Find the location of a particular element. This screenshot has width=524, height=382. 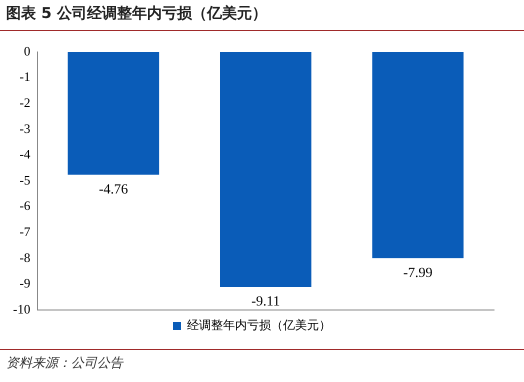

y-tick-label: -4 is located at coordinates (25, 154).